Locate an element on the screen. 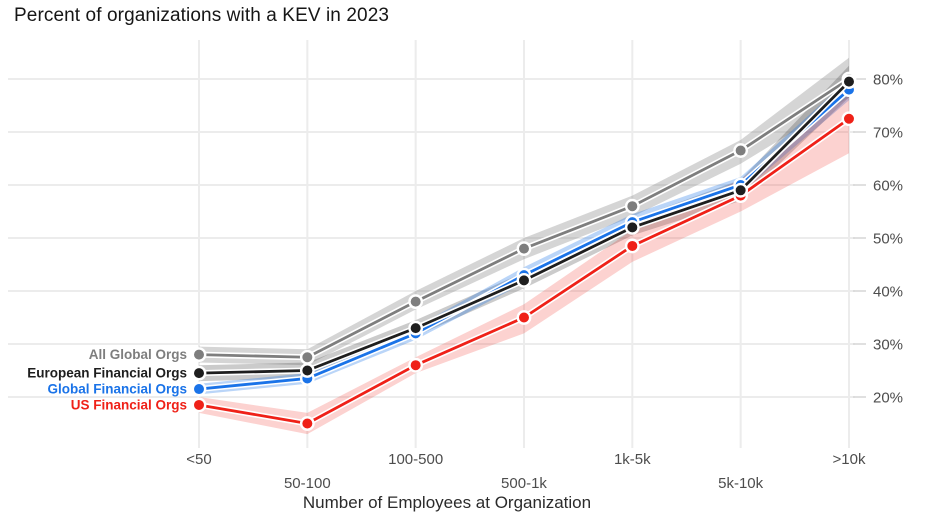 The image size is (930, 531). y-tick-label: 50% is located at coordinates (888, 239).